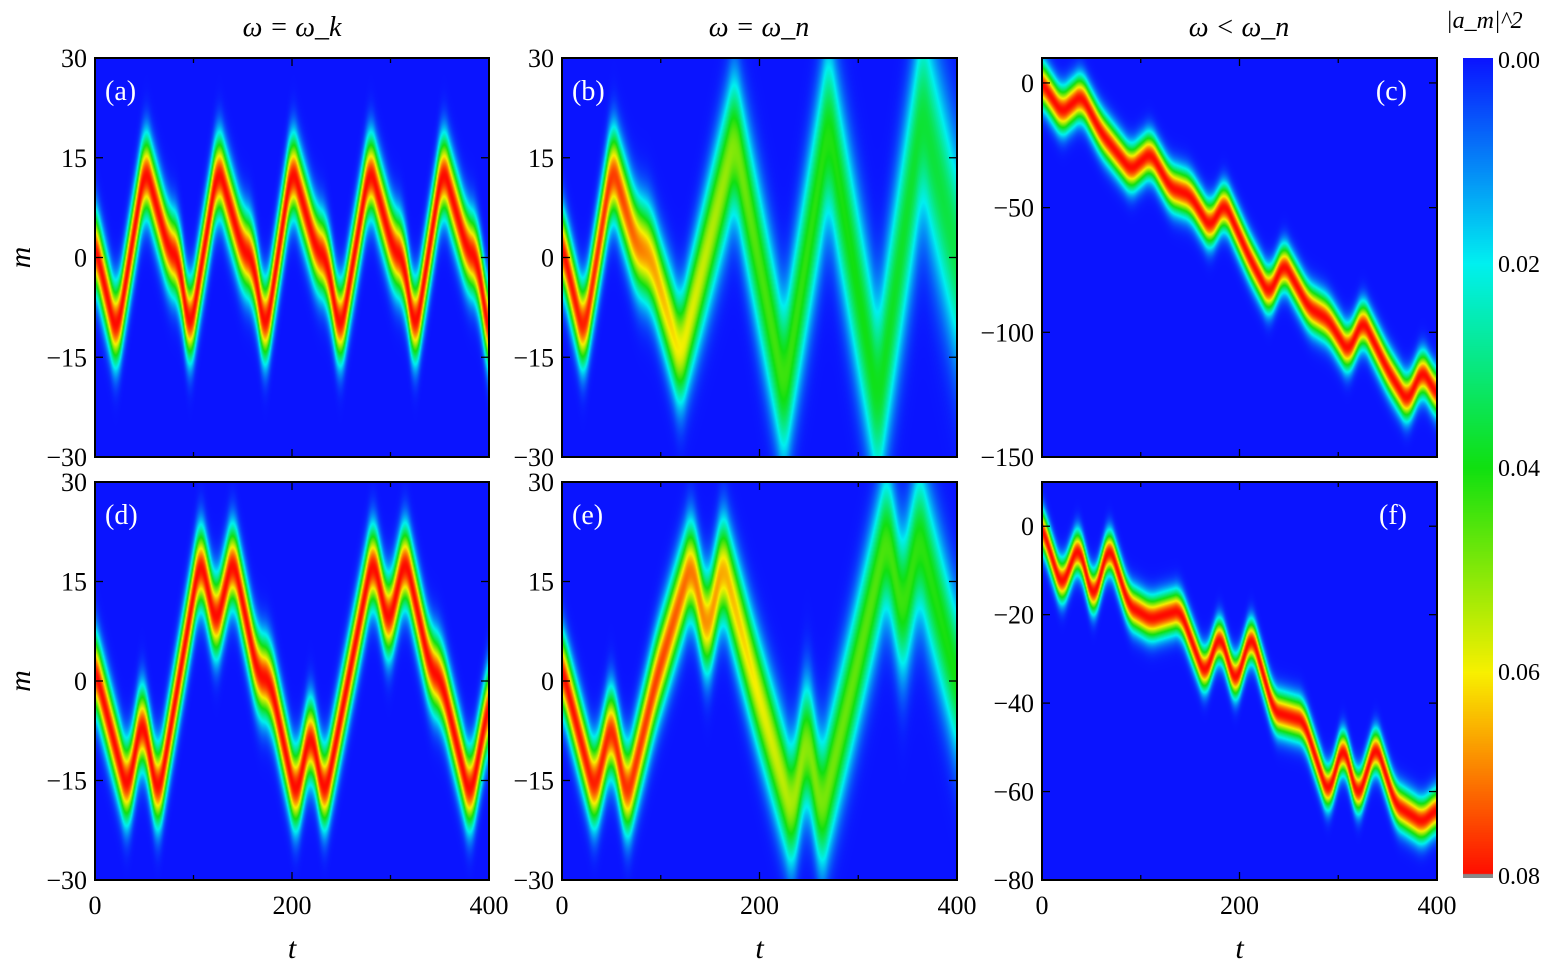  What do you see at coordinates (587, 515) in the screenshot?
I see `panel-label: (e)` at bounding box center [587, 515].